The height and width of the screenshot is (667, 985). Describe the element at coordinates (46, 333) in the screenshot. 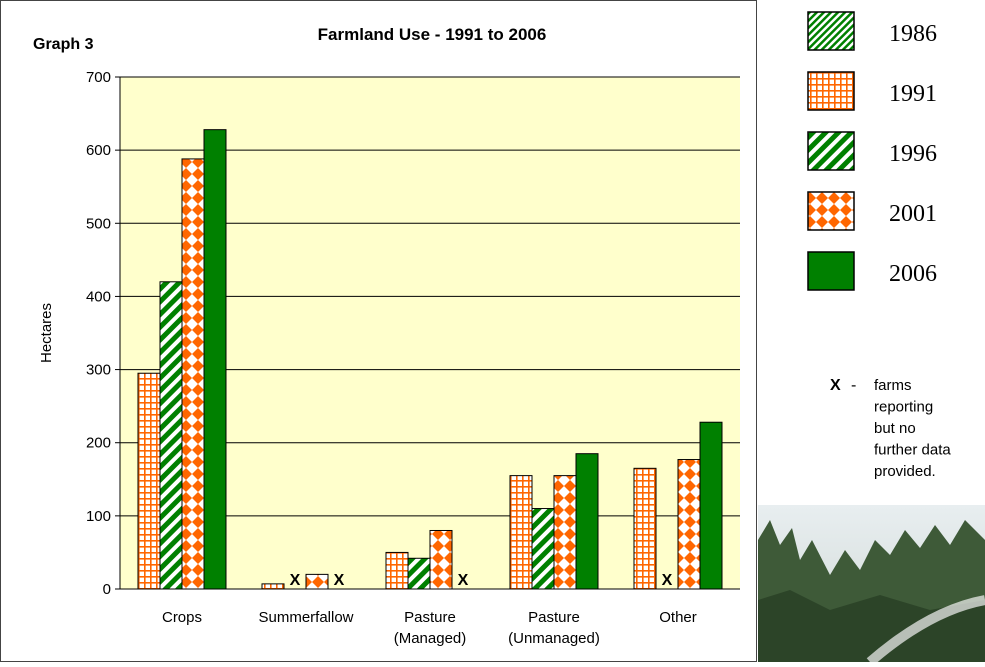

I see `y-axis-title: Hectares` at that location.